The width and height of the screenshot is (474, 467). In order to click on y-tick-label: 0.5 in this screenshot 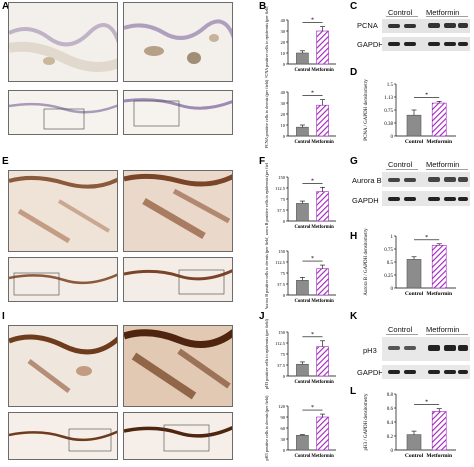, I will do `click(390, 263)`.